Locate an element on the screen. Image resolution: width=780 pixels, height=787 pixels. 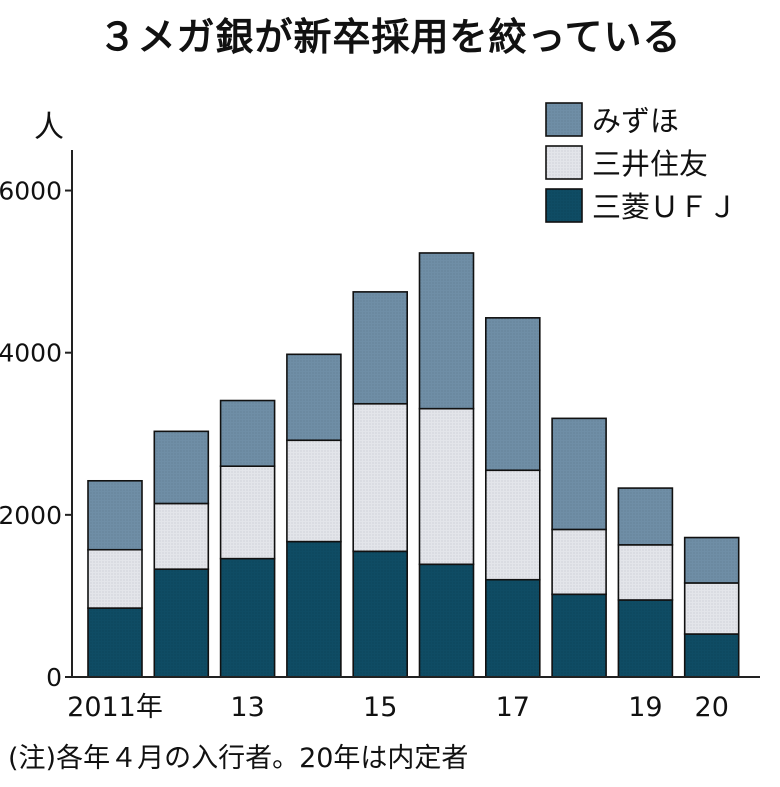
x-tick-label-2015: 15 is located at coordinates (380, 707).